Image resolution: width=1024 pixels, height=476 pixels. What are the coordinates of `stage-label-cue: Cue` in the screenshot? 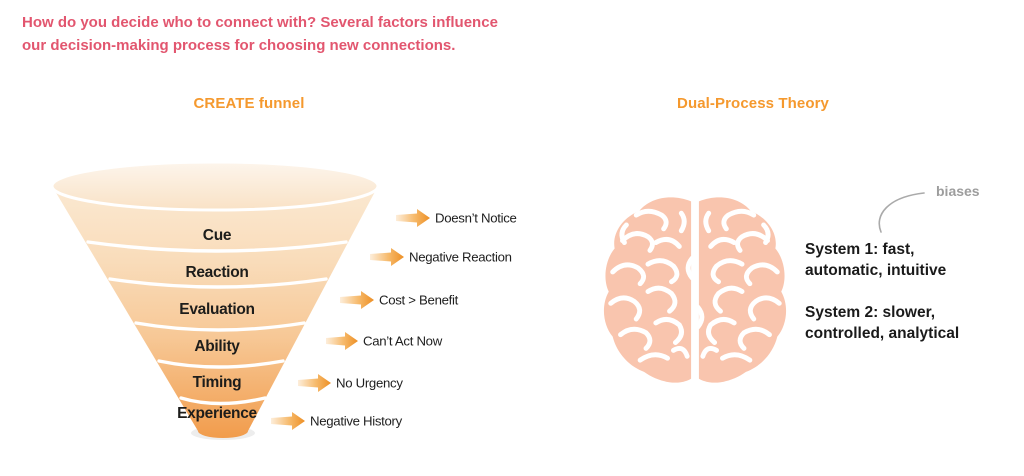 It's located at (217, 235).